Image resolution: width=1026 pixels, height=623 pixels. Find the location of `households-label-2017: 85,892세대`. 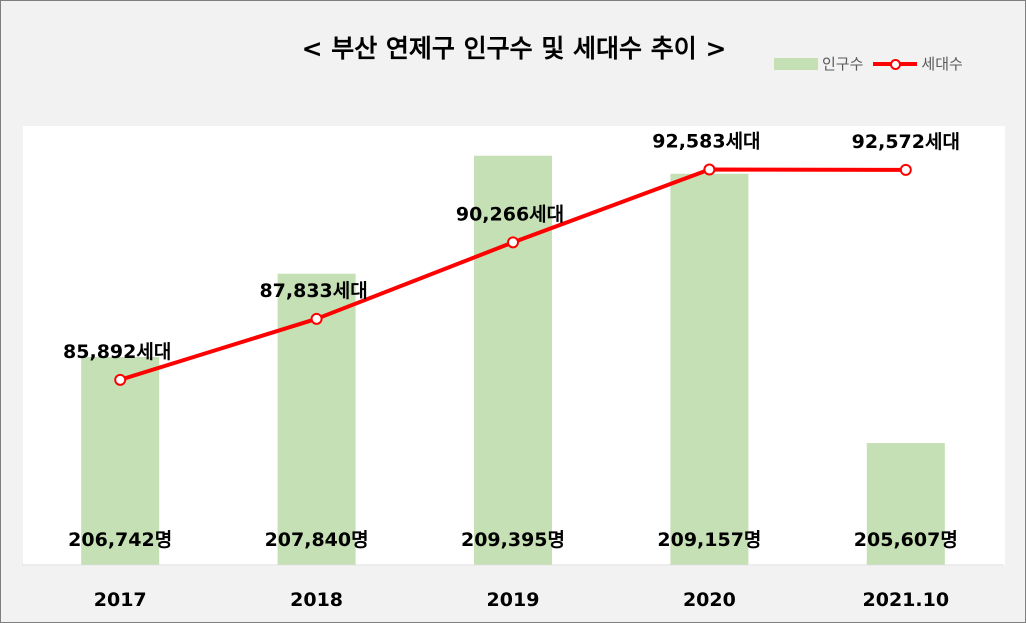

households-label-2017: 85,892세대 is located at coordinates (117, 352).